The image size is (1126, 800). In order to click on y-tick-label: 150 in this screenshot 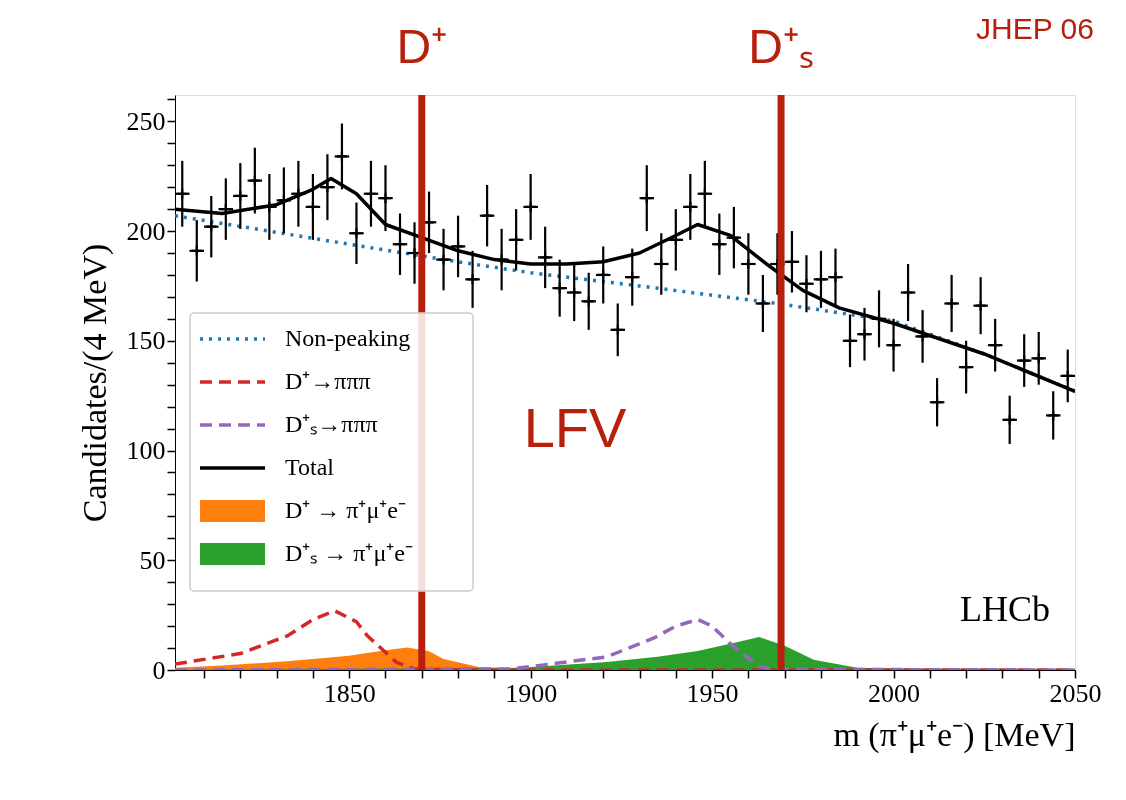, I will do `click(146, 341)`.